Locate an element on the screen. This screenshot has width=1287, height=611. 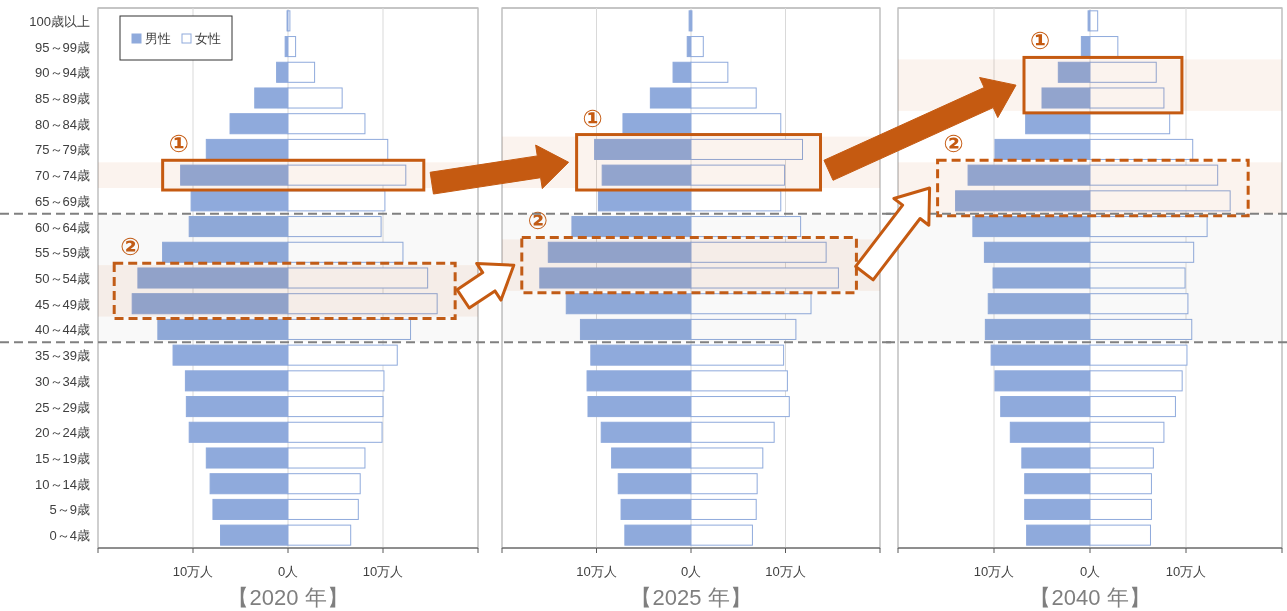
y-tick-label: 70～74歳 is located at coordinates (62, 176).